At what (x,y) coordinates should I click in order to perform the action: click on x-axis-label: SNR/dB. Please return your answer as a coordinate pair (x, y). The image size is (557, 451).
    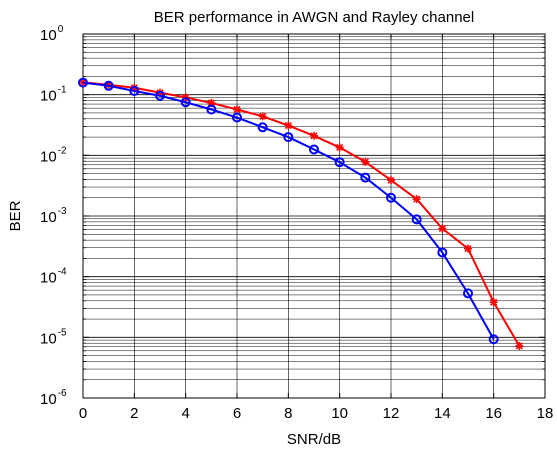
    Looking at the image, I should click on (314, 439).